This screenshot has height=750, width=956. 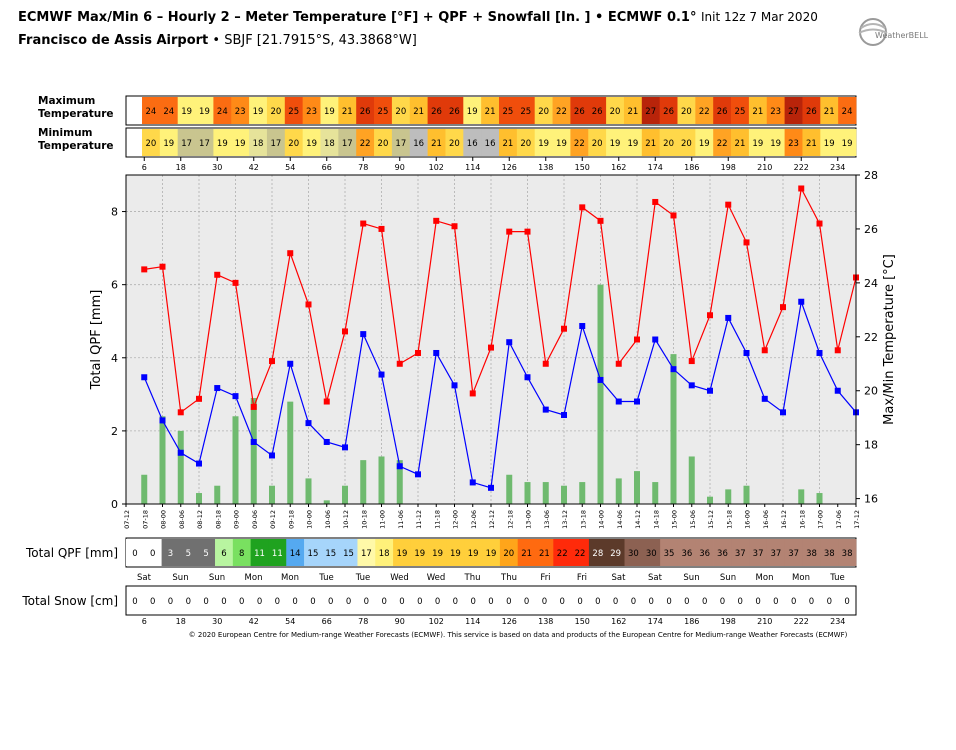 What do you see at coordinates (383, 519) in the screenshot?
I see `x-tick-label: 11-00` at bounding box center [383, 519].